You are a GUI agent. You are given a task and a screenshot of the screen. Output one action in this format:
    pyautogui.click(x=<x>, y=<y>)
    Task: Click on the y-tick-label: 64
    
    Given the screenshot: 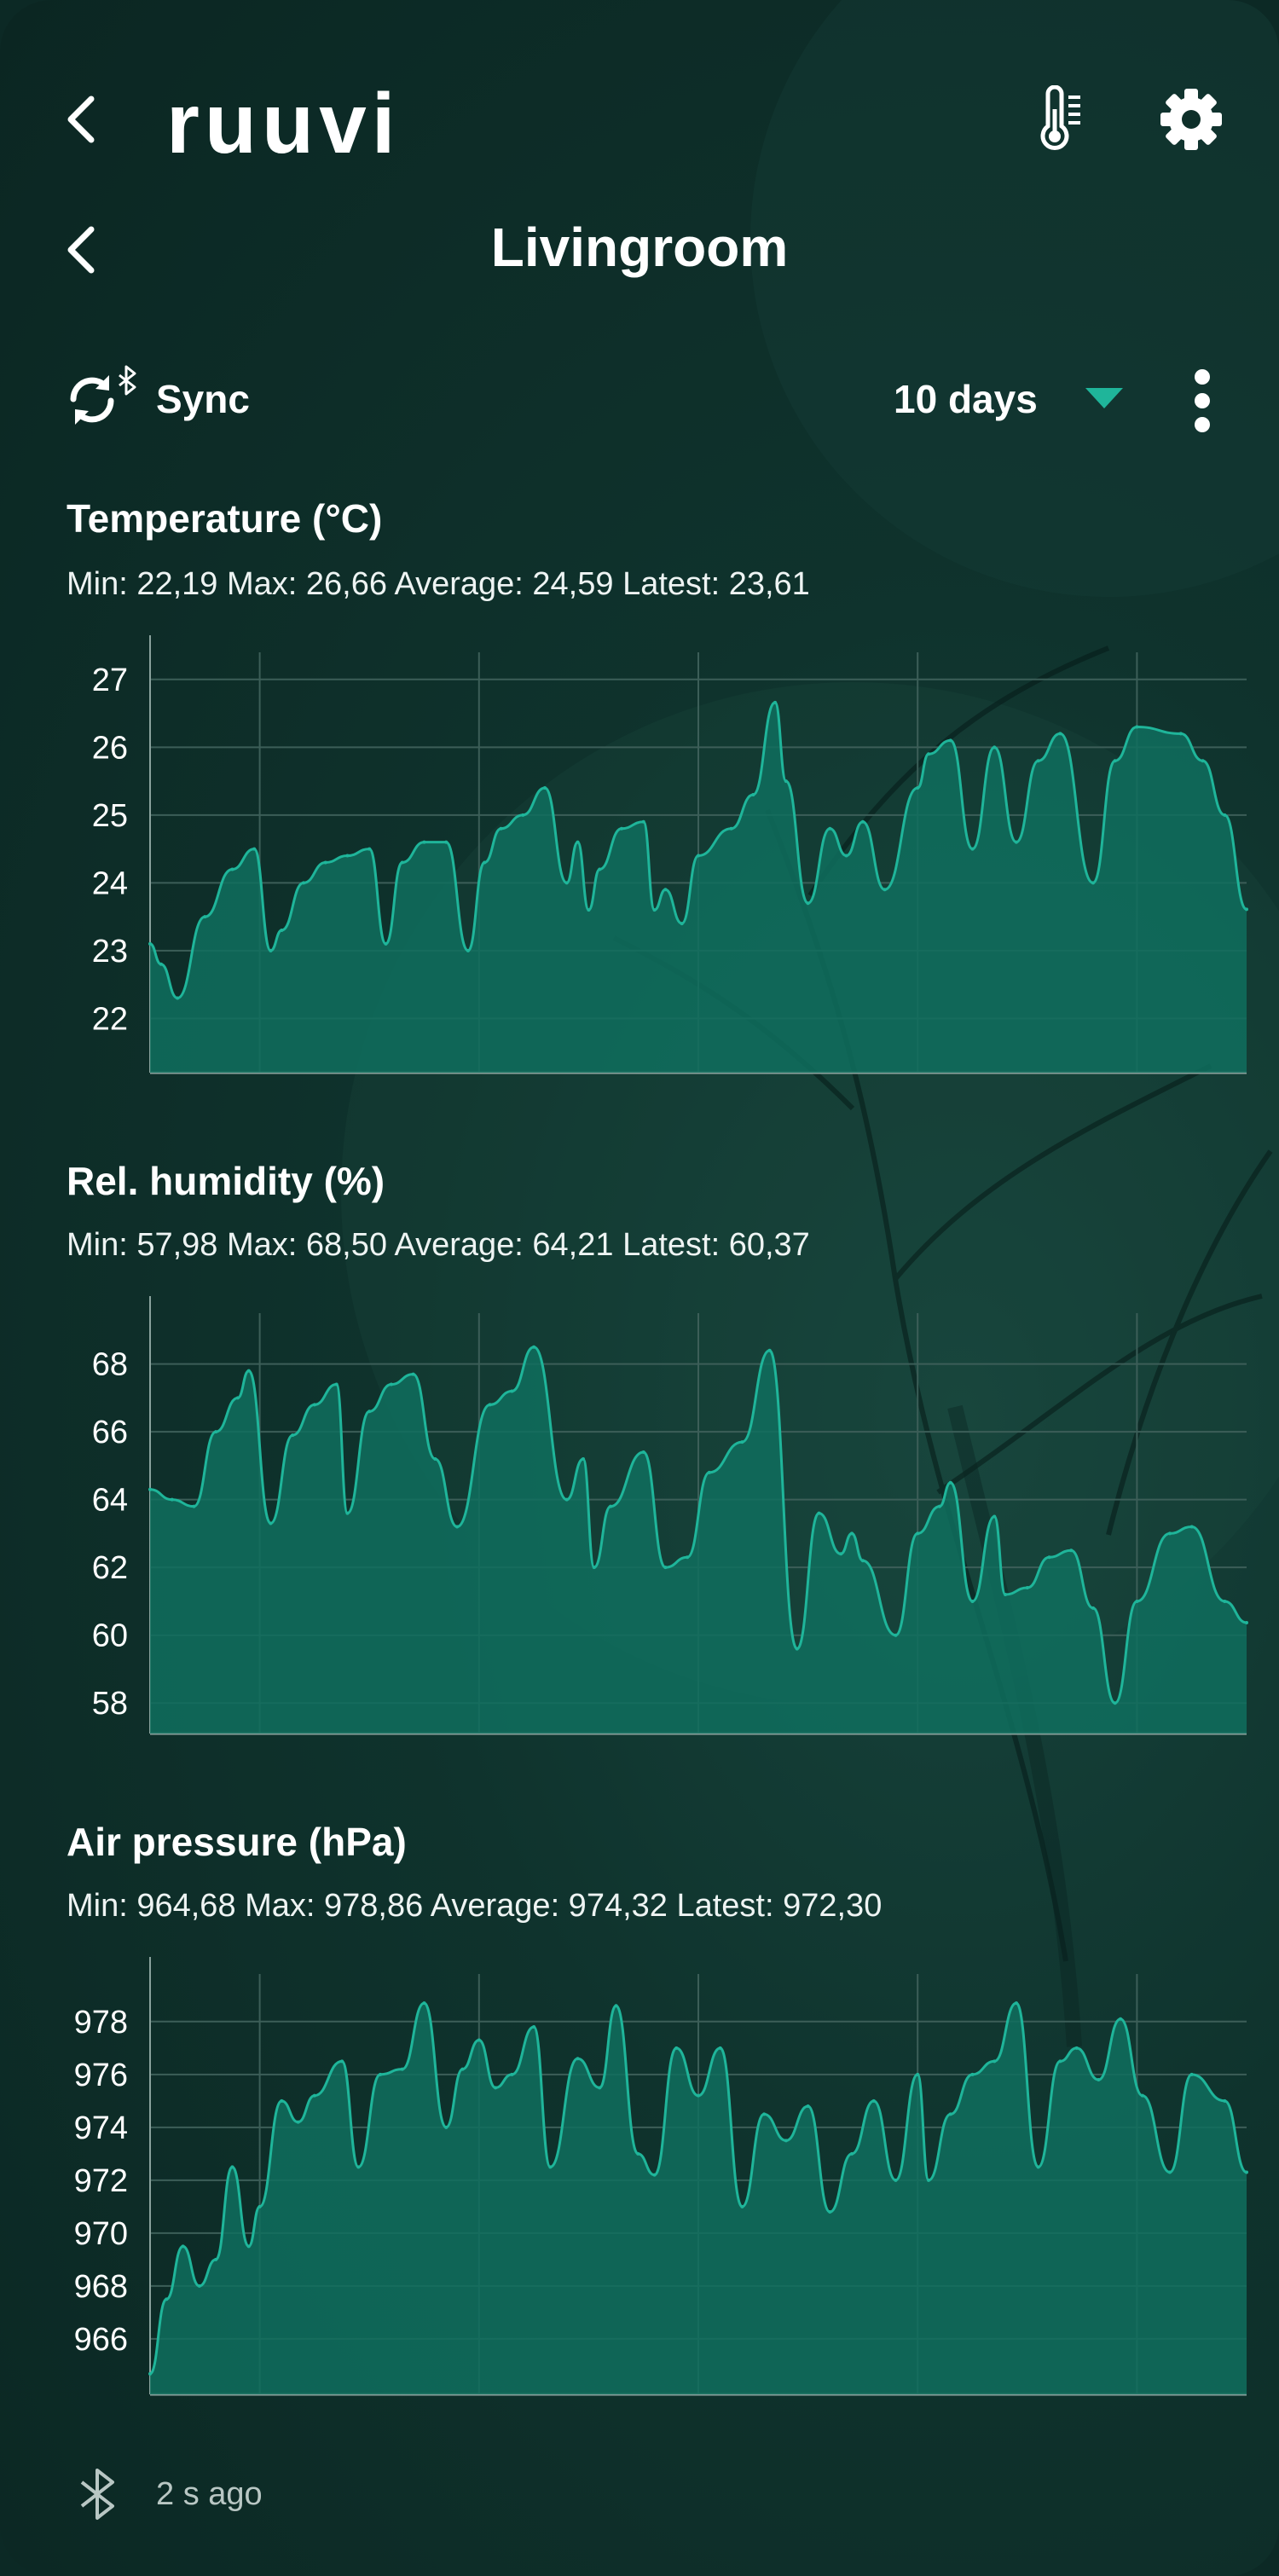 What is the action you would take?
    pyautogui.click(x=110, y=1501)
    